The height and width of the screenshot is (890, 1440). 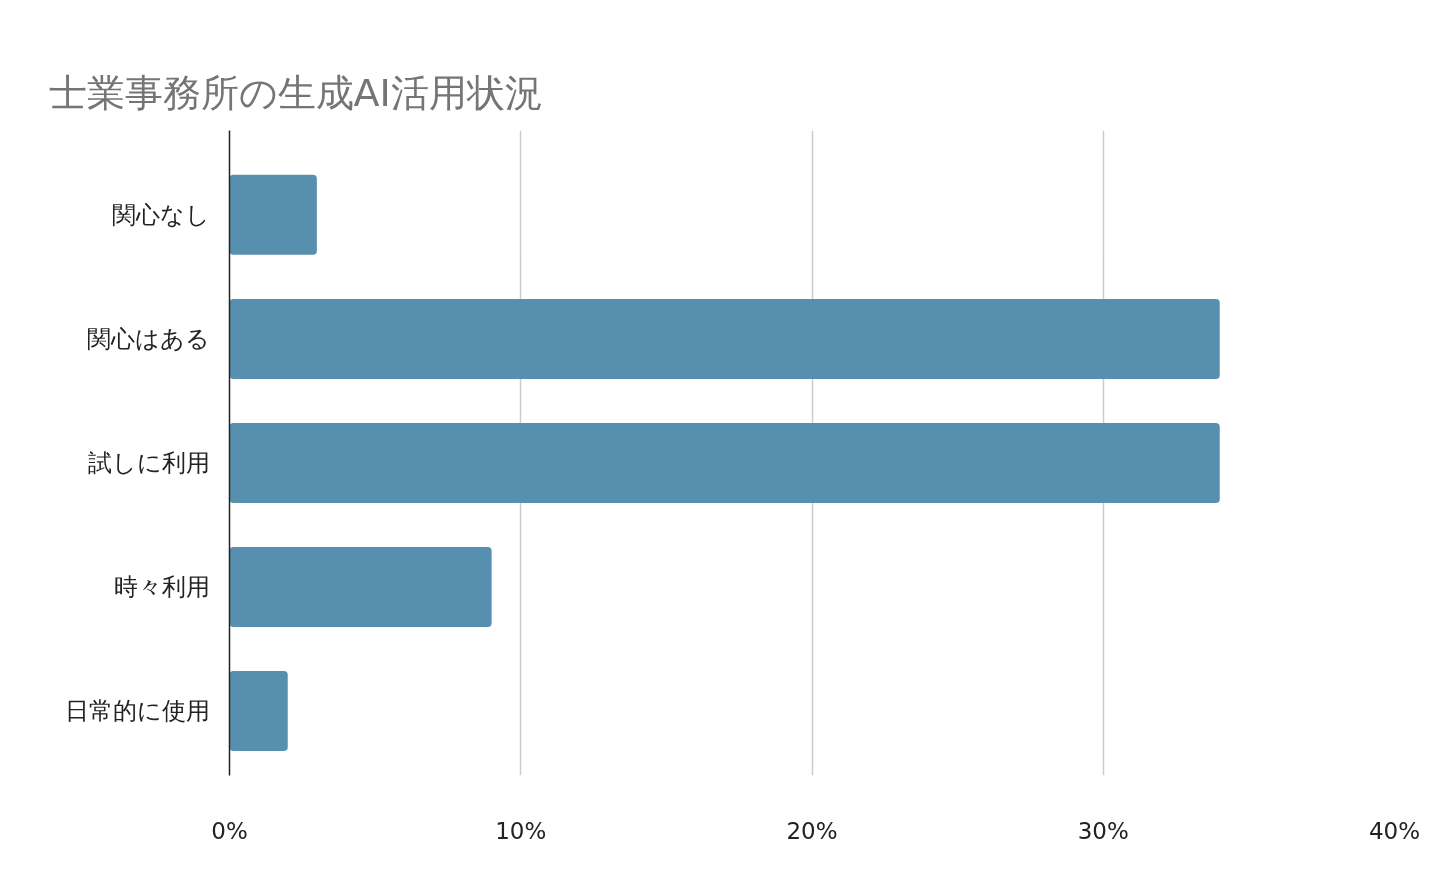 What do you see at coordinates (148, 462) in the screenshot?
I see `y-tick-label: 試しに利用` at bounding box center [148, 462].